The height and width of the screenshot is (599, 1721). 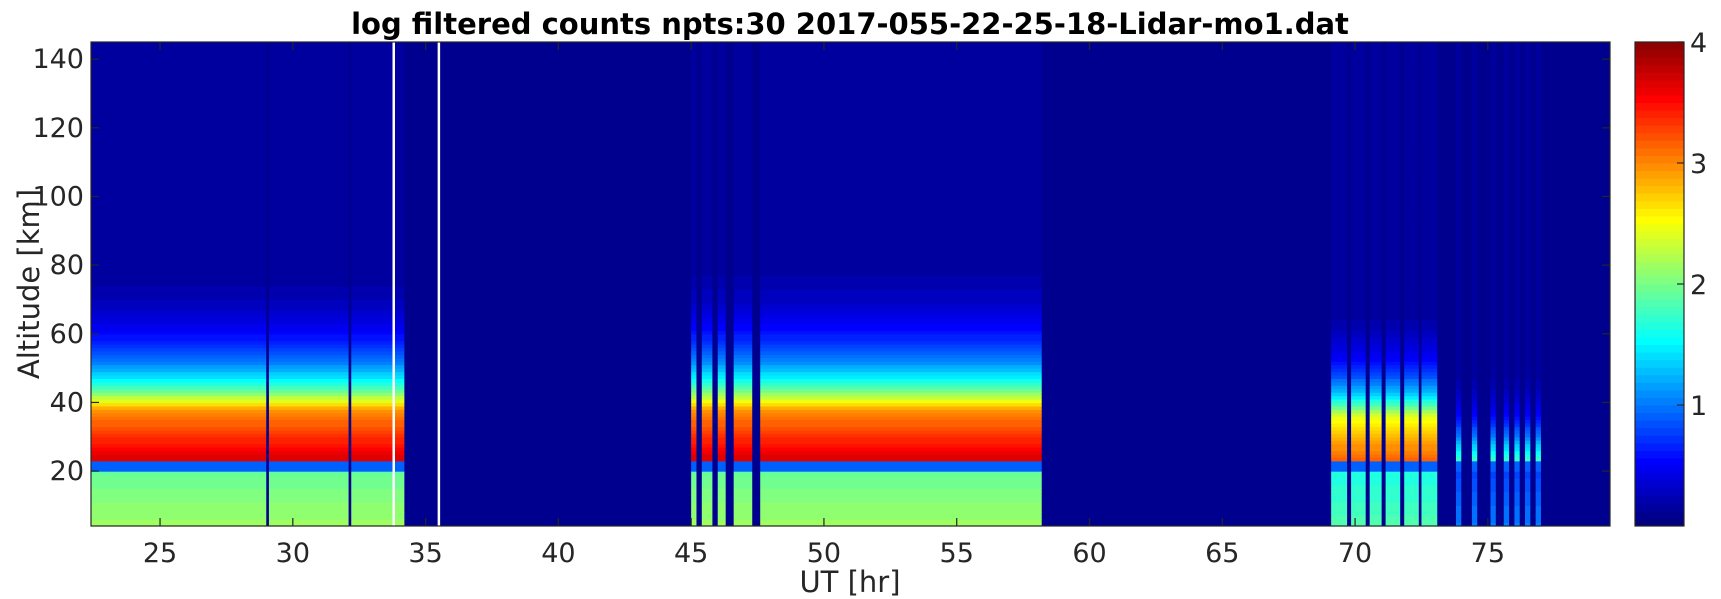 I want to click on colorbar: 1 2 3 4, so click(x=1670, y=277).